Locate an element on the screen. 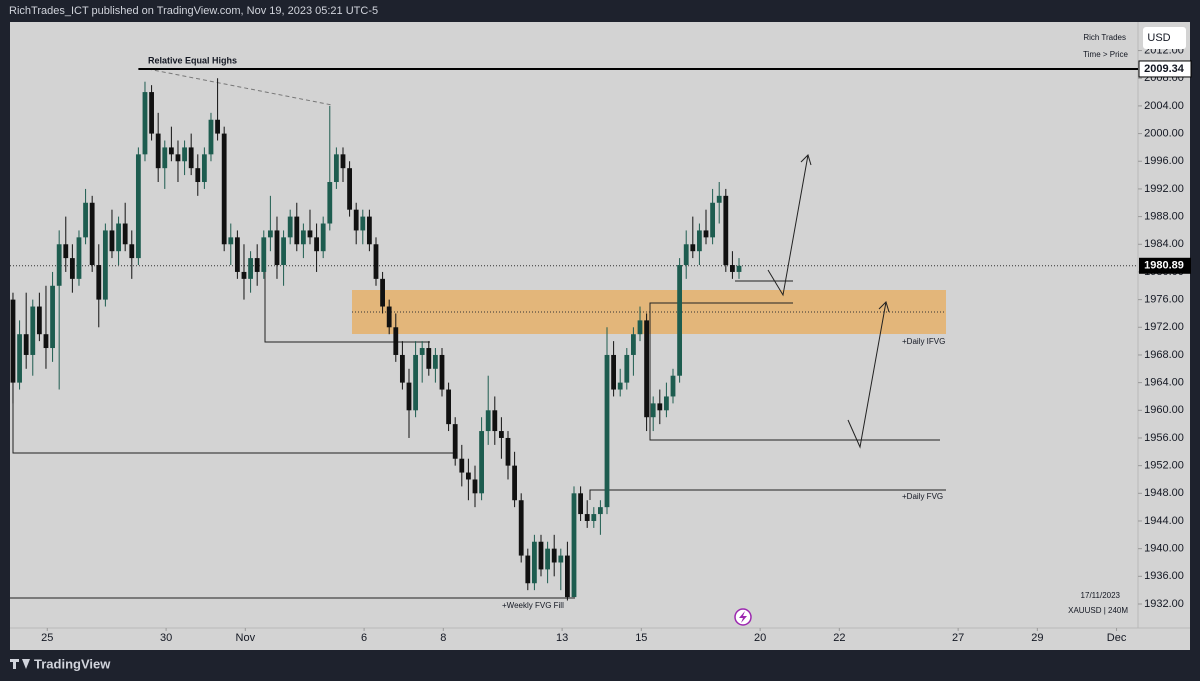 Image resolution: width=1200 pixels, height=681 pixels. currency: USD is located at coordinates (1158, 38).